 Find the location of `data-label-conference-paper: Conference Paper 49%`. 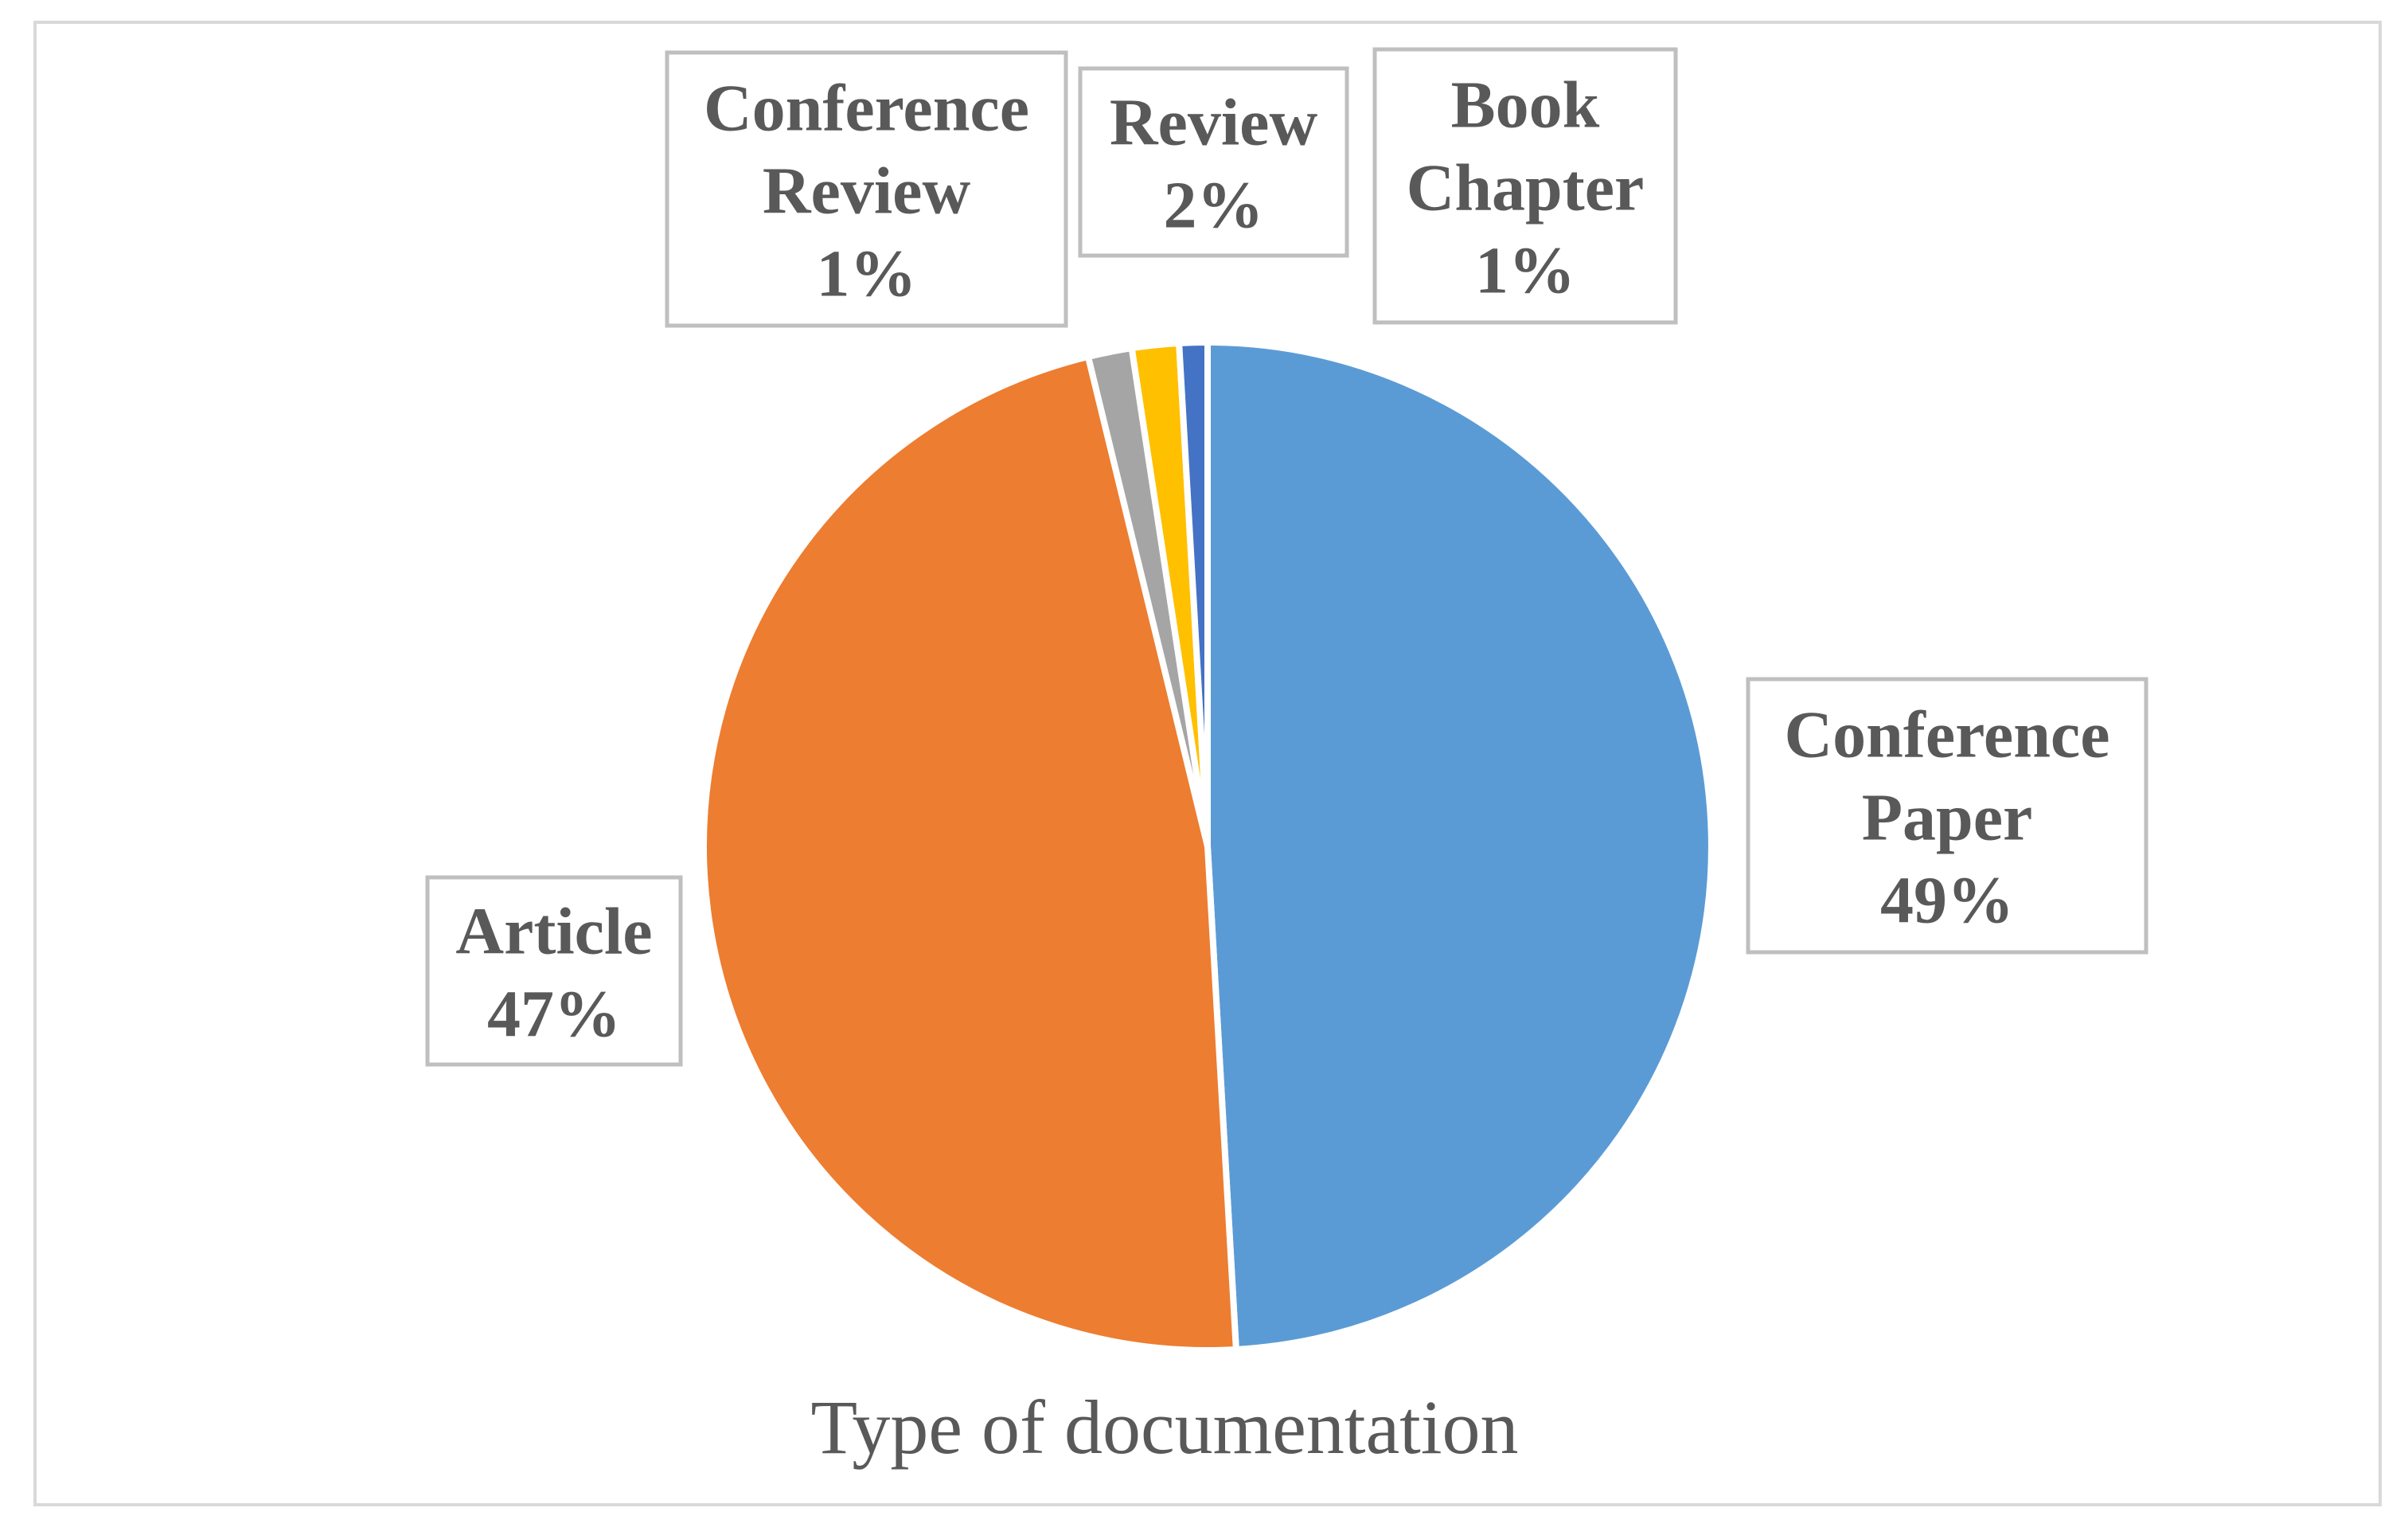

data-label-conference-paper: Conference Paper 49% is located at coordinates (1947, 816).